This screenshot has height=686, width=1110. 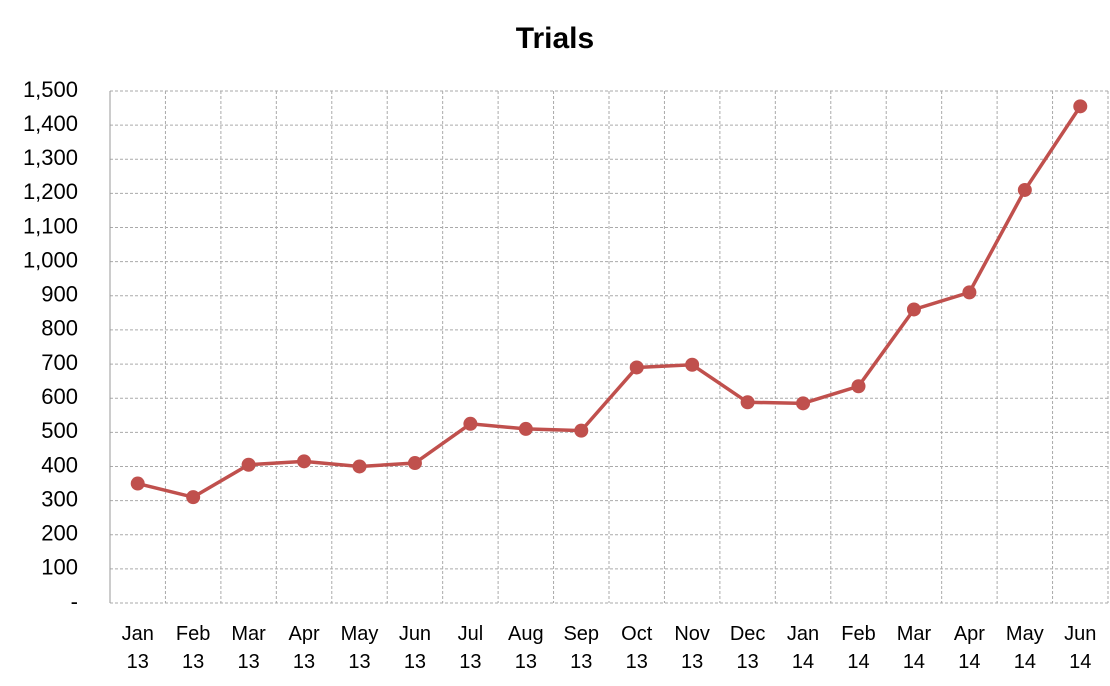 What do you see at coordinates (50, 157) in the screenshot?
I see `y-tick-label: 1,300` at bounding box center [50, 157].